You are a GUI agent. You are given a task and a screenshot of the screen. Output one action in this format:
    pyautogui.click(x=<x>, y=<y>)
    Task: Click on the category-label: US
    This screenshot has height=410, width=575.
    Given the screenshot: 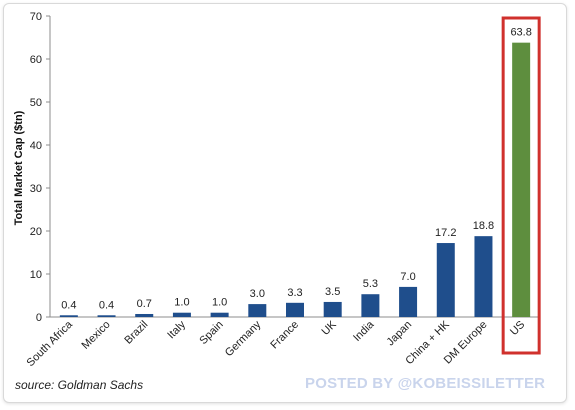 What is the action you would take?
    pyautogui.click(x=517, y=328)
    